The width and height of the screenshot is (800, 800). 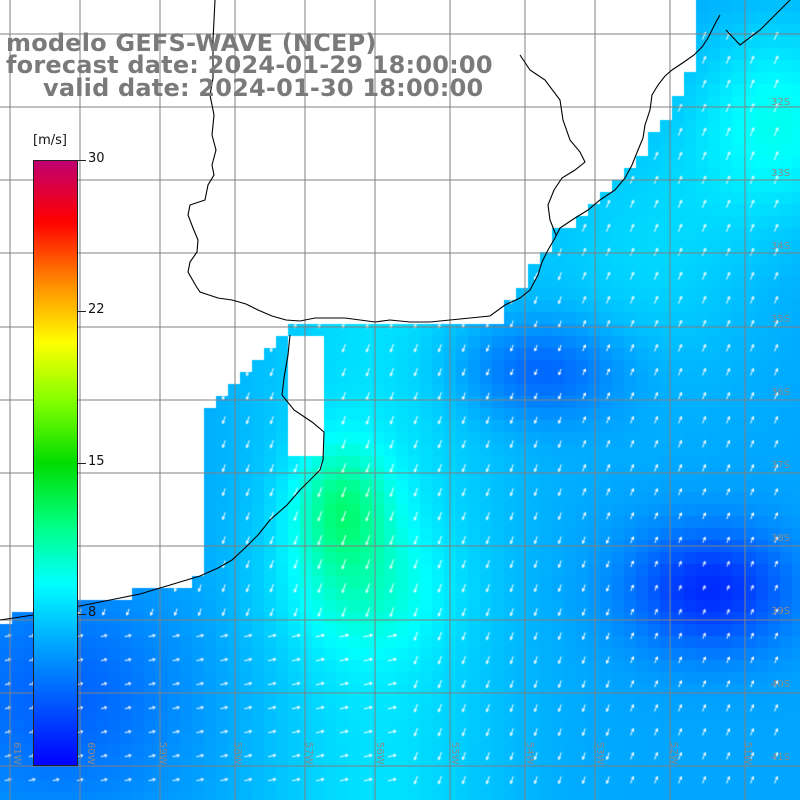 I want to click on lat-label: 37S, so click(x=780, y=465).